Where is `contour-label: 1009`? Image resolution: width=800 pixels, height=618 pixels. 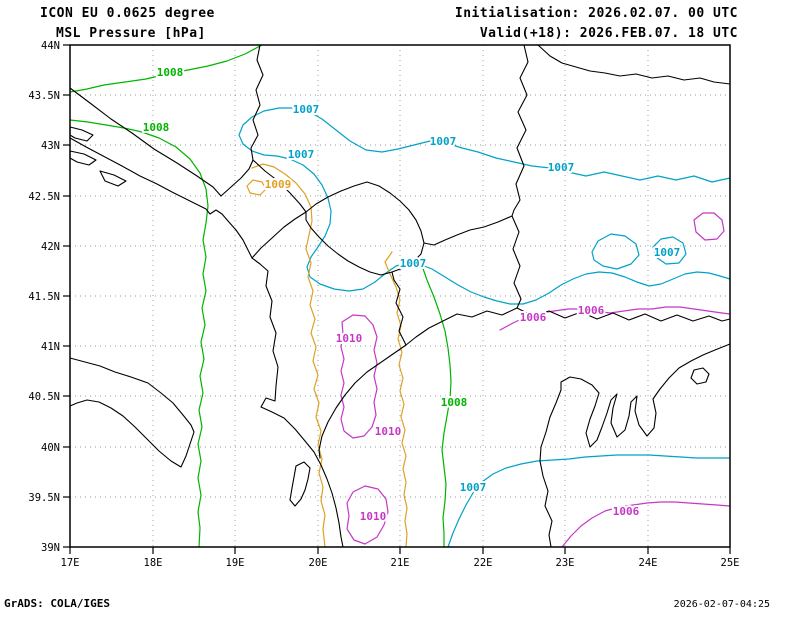
contour-label: 1009 is located at coordinates (278, 184).